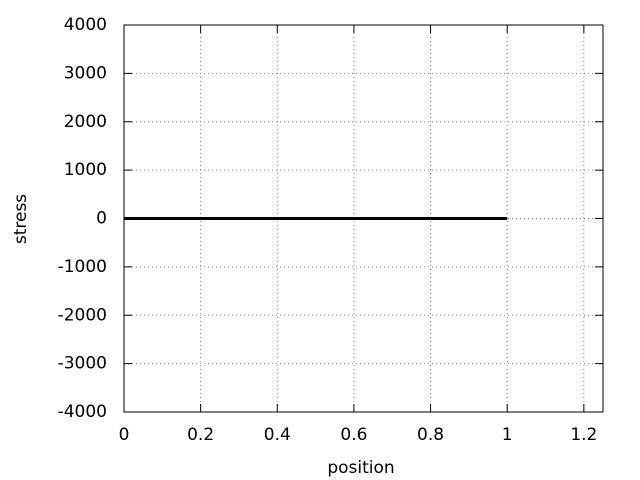 The width and height of the screenshot is (640, 480). I want to click on y-tick-label: -1000, so click(82, 267).